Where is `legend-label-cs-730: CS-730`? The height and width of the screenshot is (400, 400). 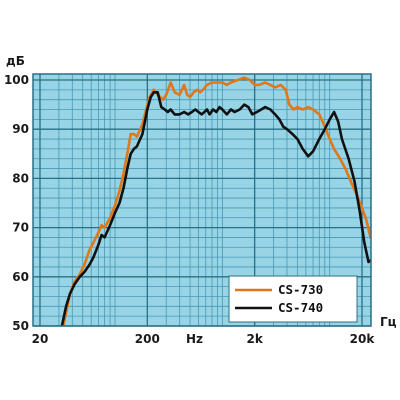 legend-label-cs-730: CS-730 is located at coordinates (300, 289).